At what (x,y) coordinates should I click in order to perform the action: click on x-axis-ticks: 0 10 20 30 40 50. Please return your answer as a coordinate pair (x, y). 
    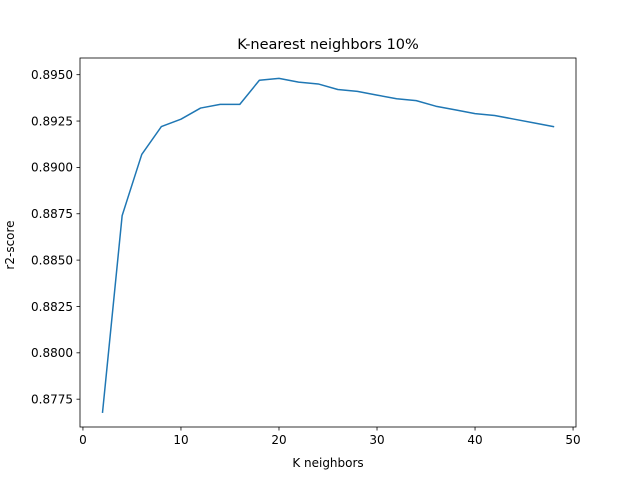
    Looking at the image, I should click on (330, 437).